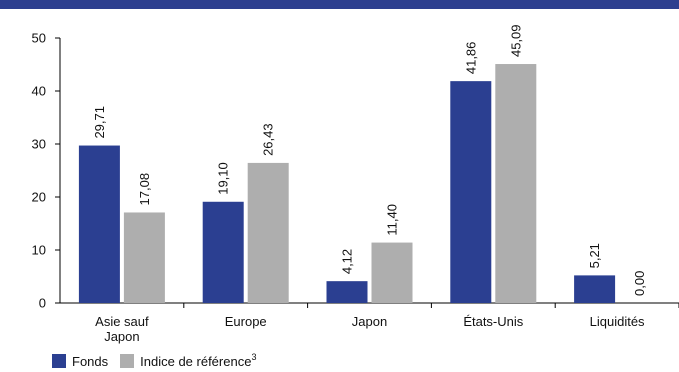 This screenshot has width=679, height=372. Describe the element at coordinates (369, 305) in the screenshot. I see `x-axis` at that location.